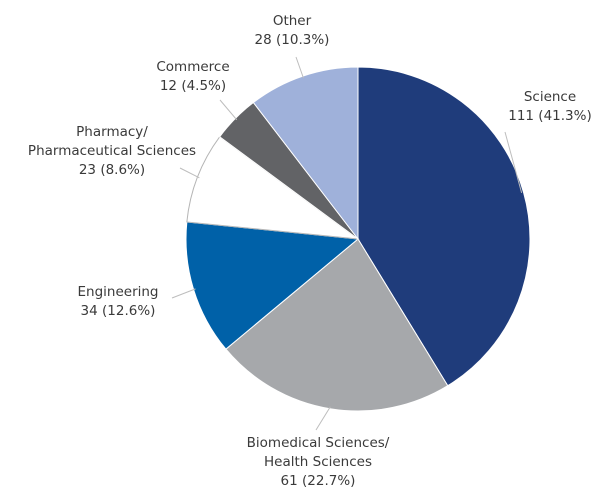  What do you see at coordinates (193, 86) in the screenshot?
I see `value-label: 12 (4.5%)` at bounding box center [193, 86].